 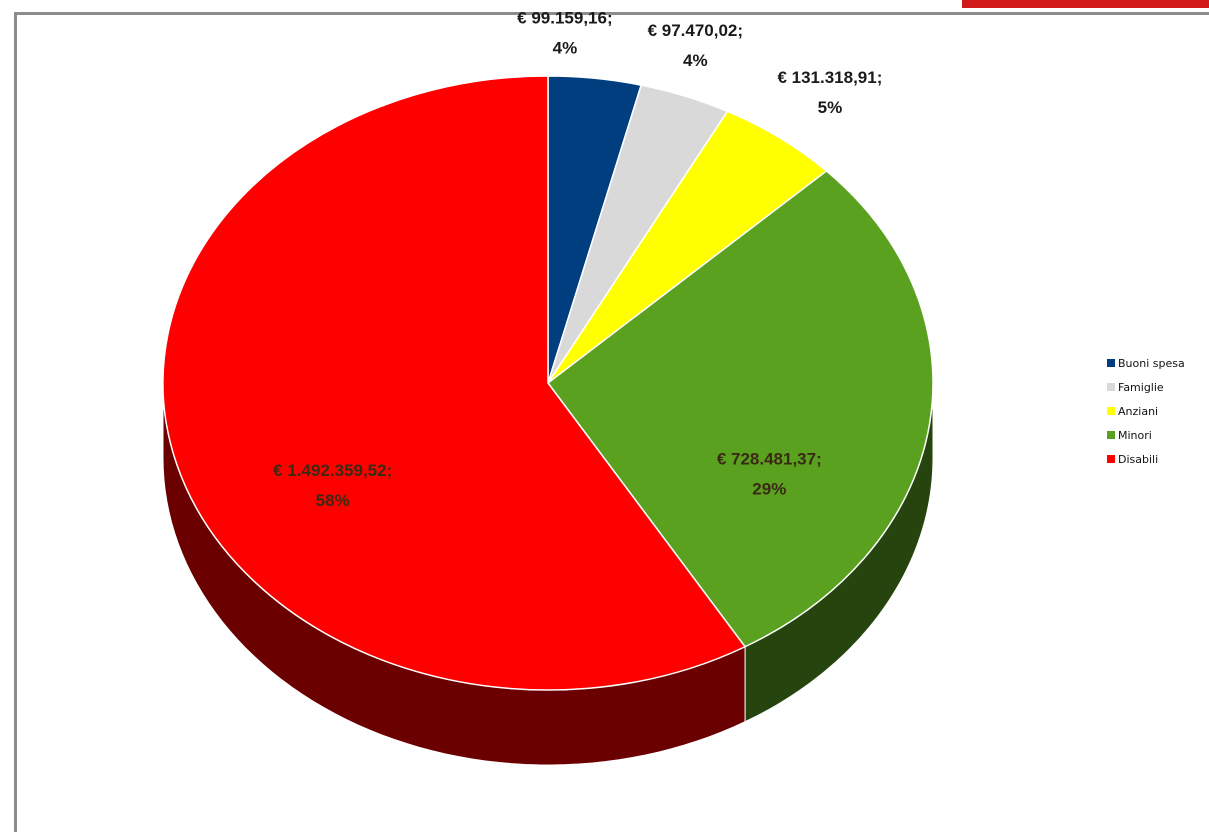 I want to click on legend-item-minori: Minori, so click(x=1146, y=435).